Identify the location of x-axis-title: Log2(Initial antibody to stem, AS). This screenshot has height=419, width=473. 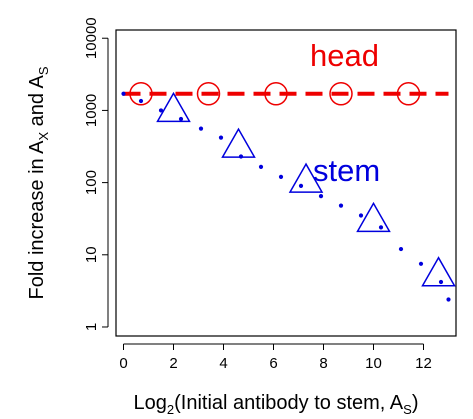
(276, 404).